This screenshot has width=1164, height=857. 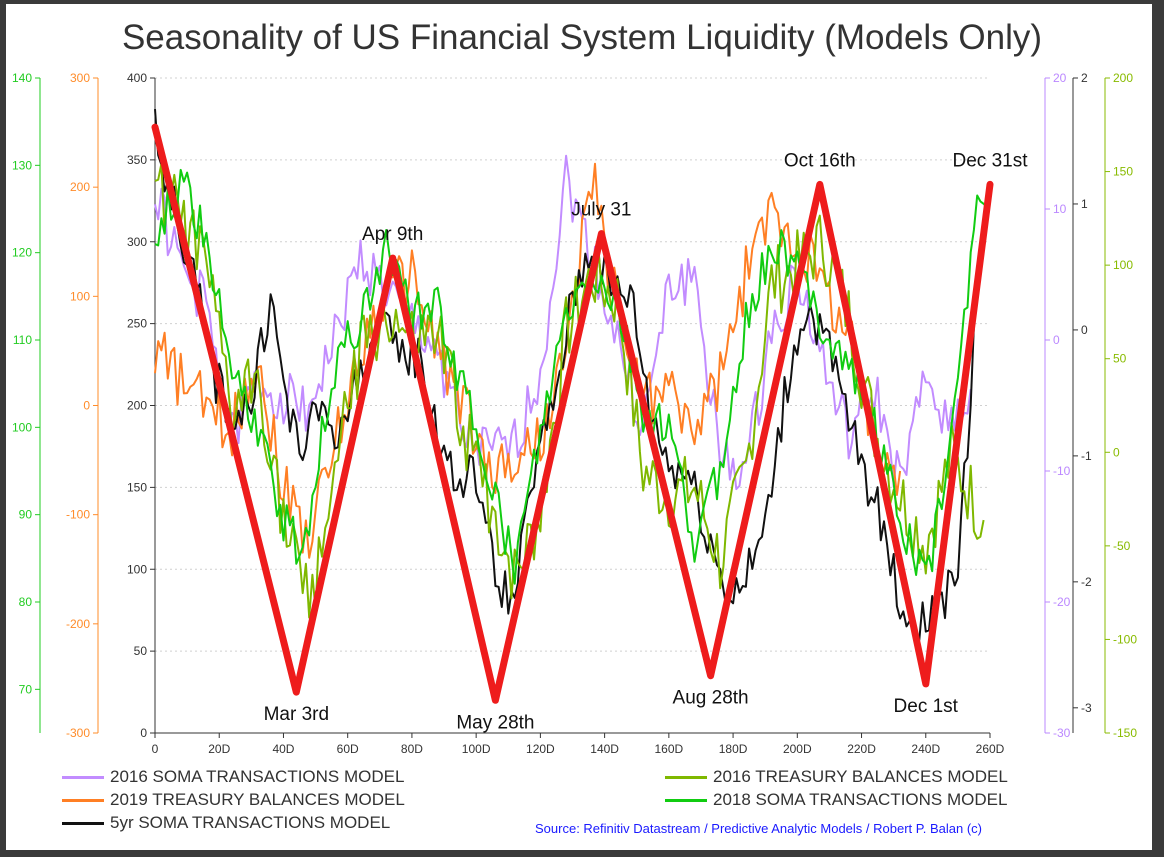 What do you see at coordinates (78, 624) in the screenshot?
I see `y-tick-label-orange: -200` at bounding box center [78, 624].